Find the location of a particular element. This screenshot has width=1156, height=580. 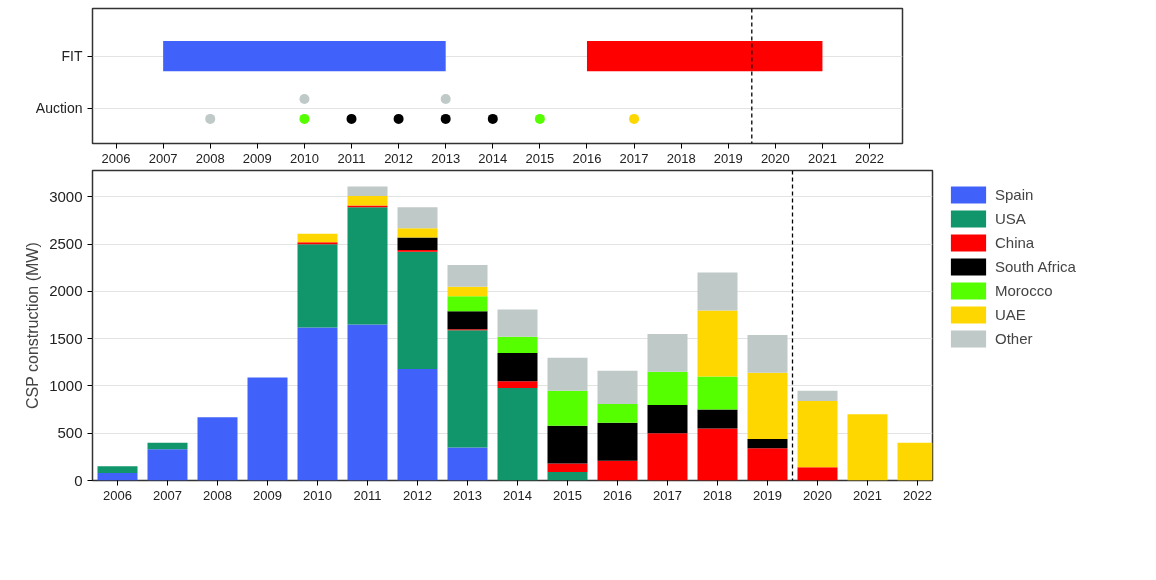

legend-label: South Africa is located at coordinates (1035, 266).